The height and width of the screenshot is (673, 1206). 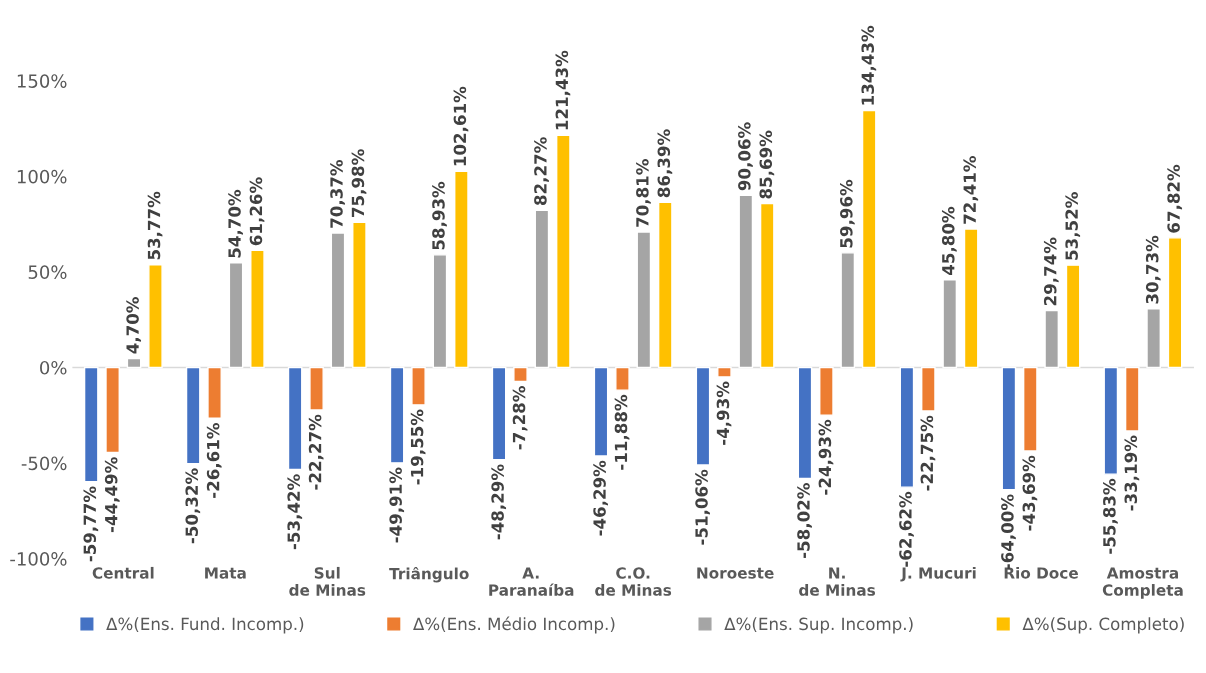 What do you see at coordinates (214, 460) in the screenshot?
I see `data-label: -26,61%` at bounding box center [214, 460].